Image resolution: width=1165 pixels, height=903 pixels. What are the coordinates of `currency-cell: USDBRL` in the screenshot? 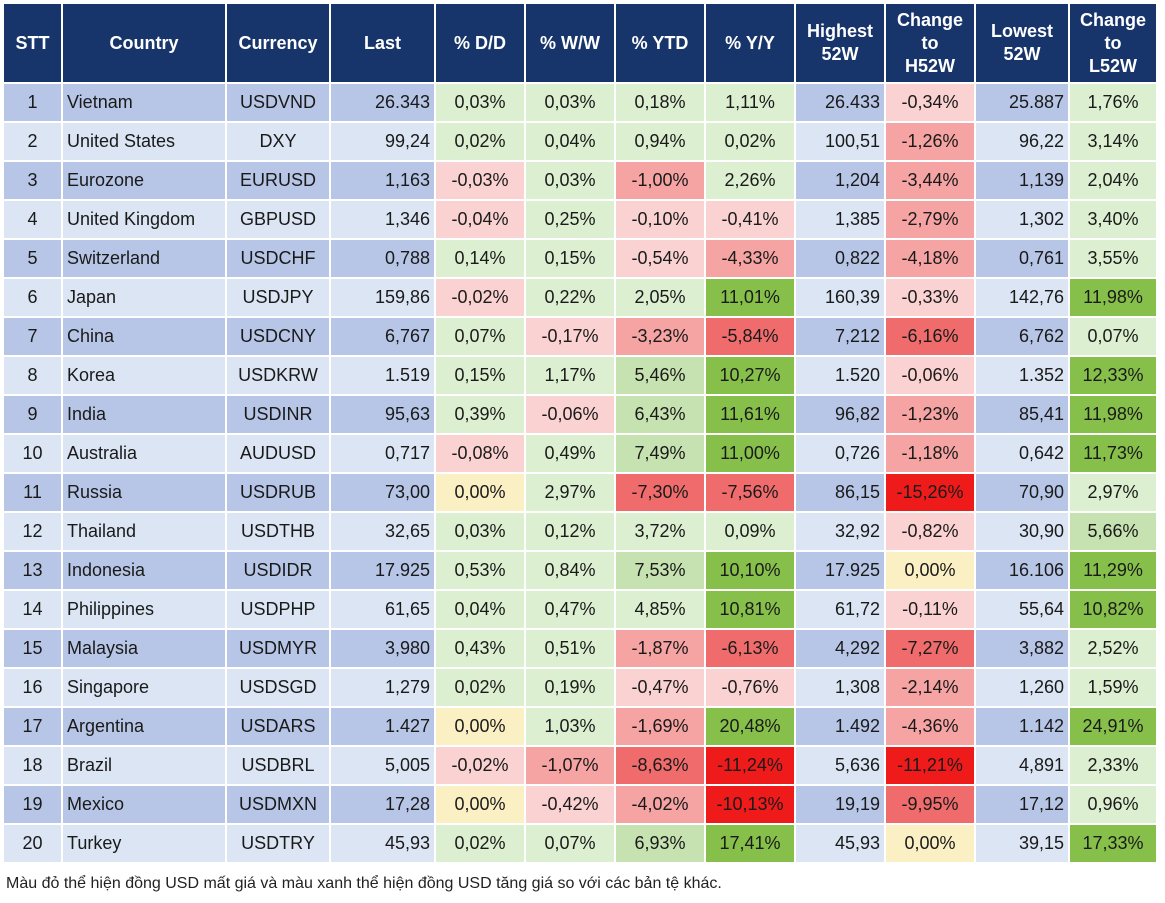 It's located at (278, 765).